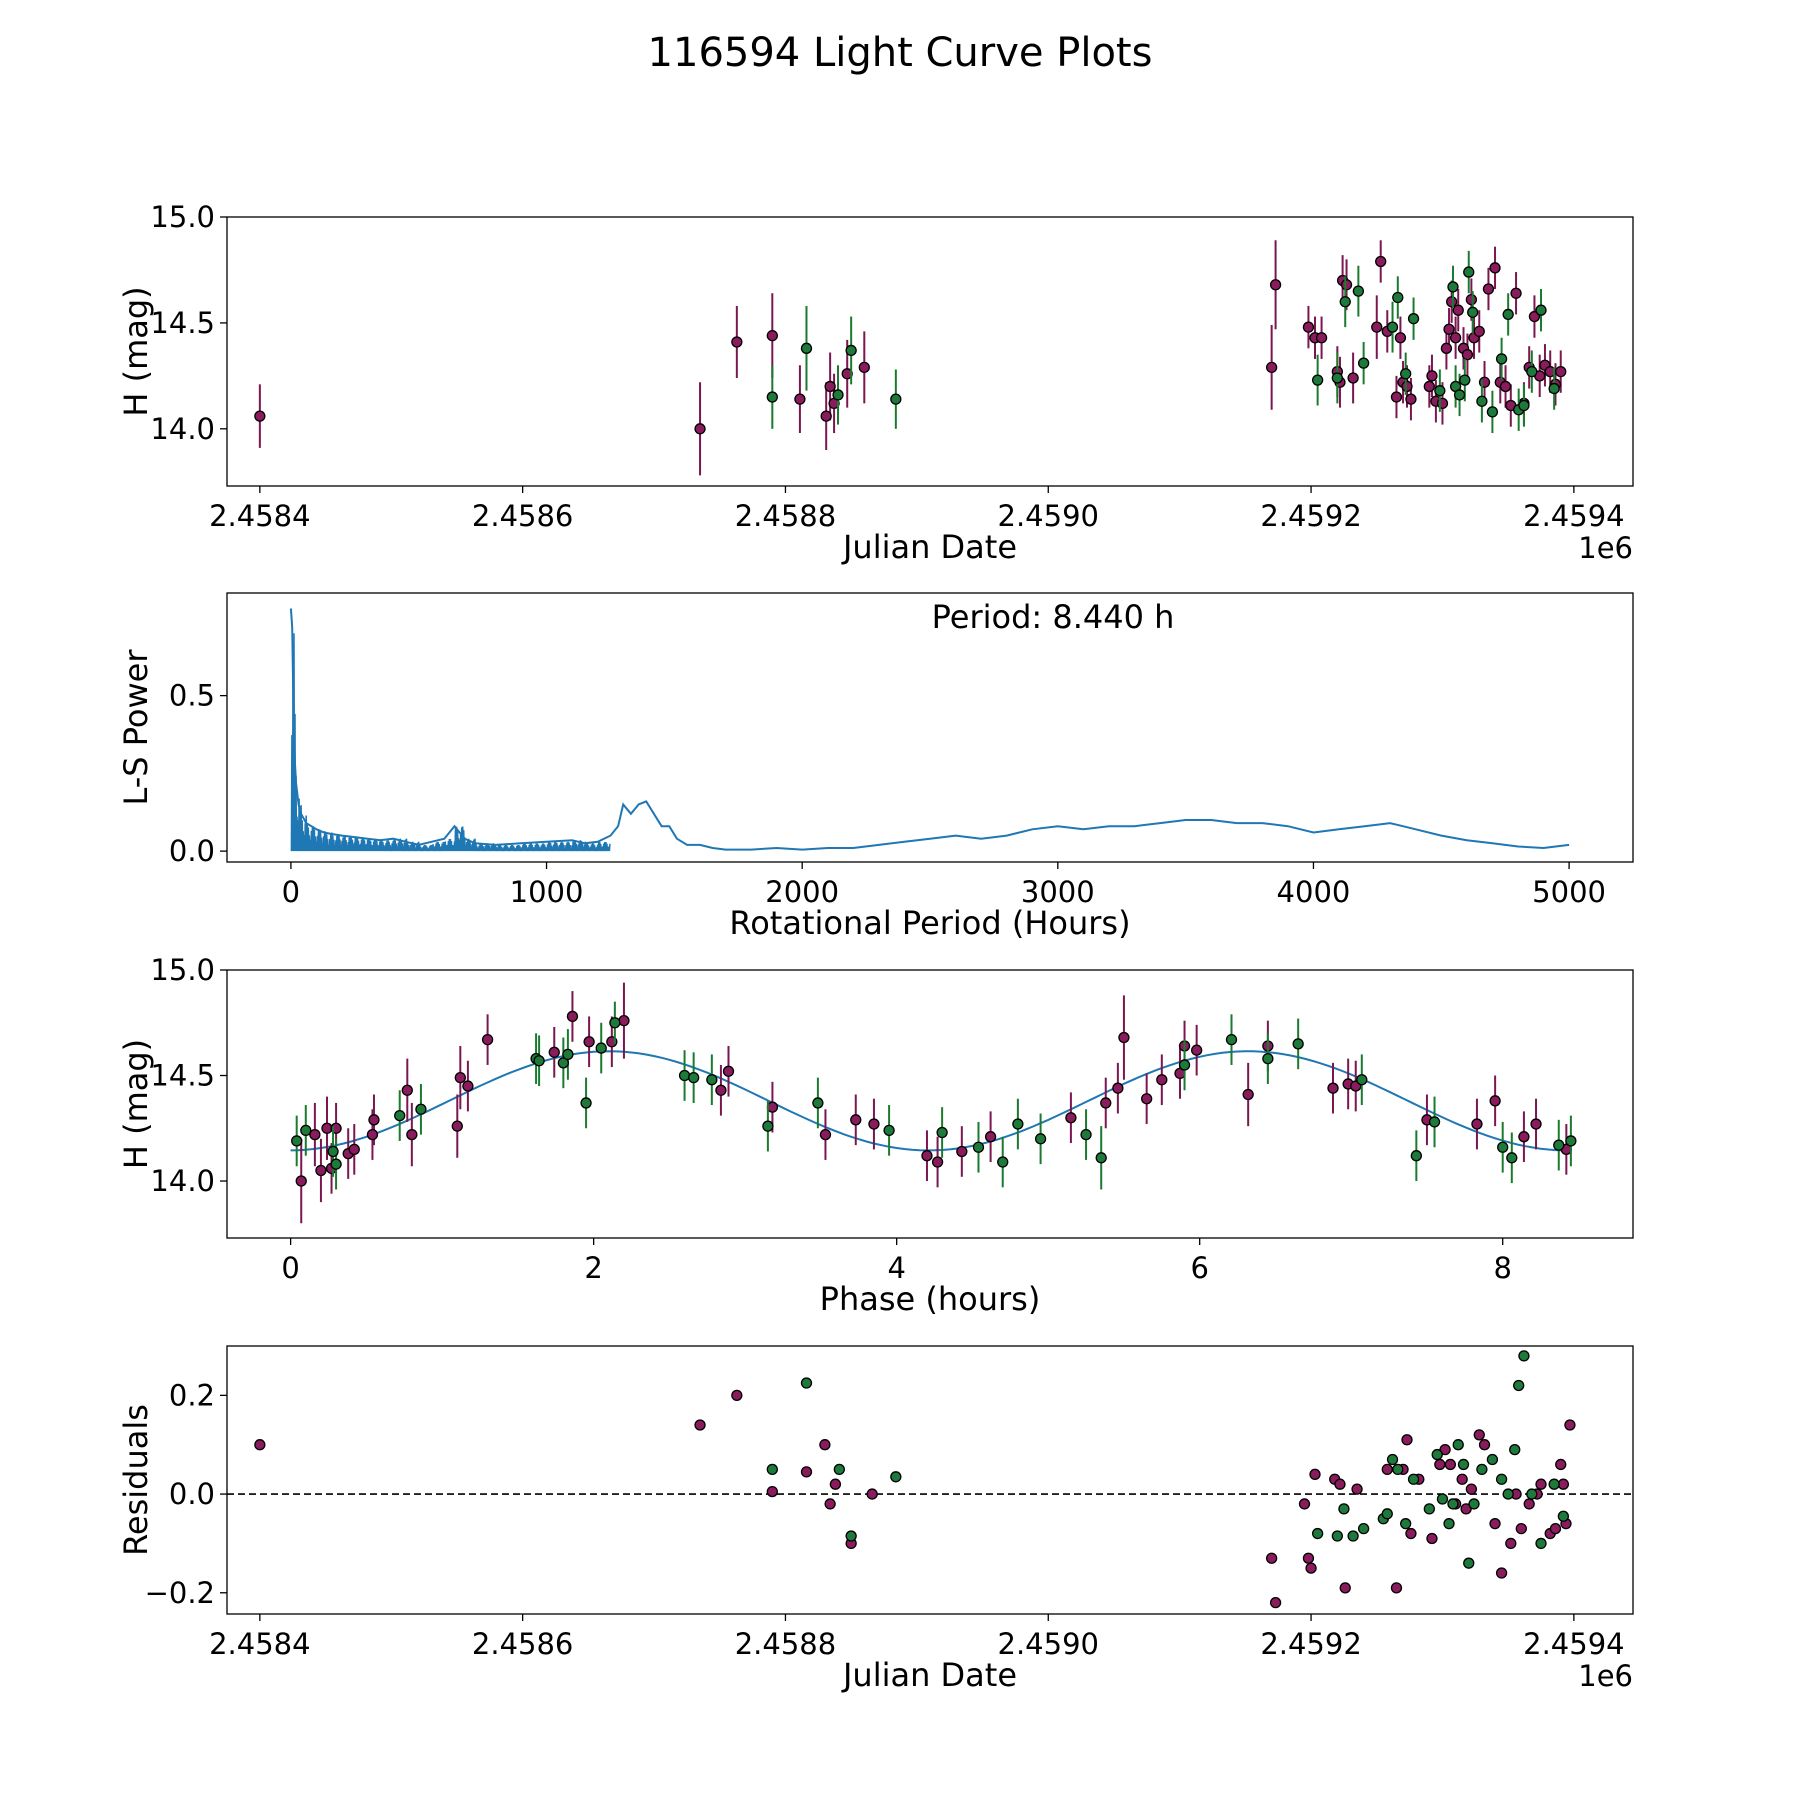 This screenshot has height=1800, width=1800. Describe the element at coordinates (1314, 892) in the screenshot. I see `periodogram-xtick-label: 4000` at that location.